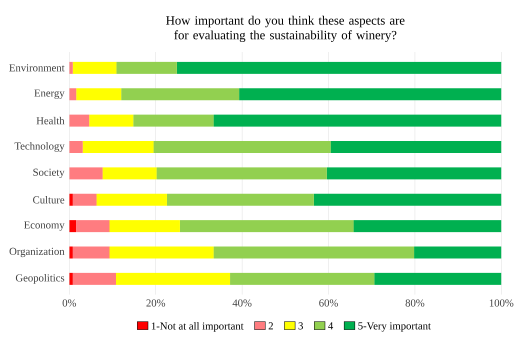  What do you see at coordinates (198, 327) in the screenshot?
I see `legend-label: 1-Not at all important` at bounding box center [198, 327].